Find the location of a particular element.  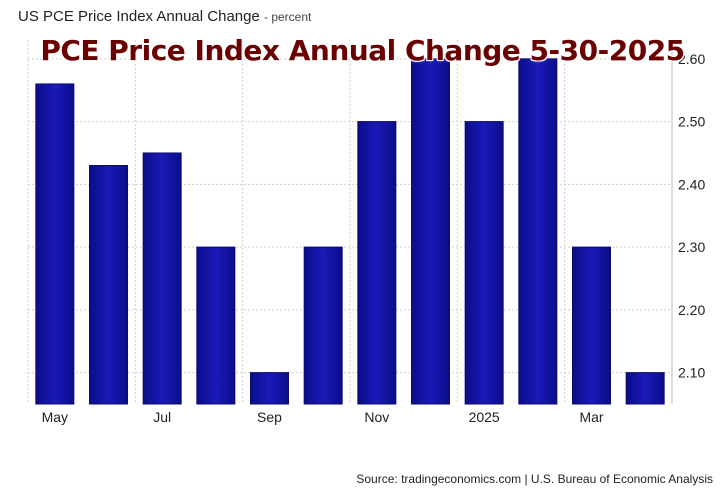

bar-jan-2025 is located at coordinates (484, 263).